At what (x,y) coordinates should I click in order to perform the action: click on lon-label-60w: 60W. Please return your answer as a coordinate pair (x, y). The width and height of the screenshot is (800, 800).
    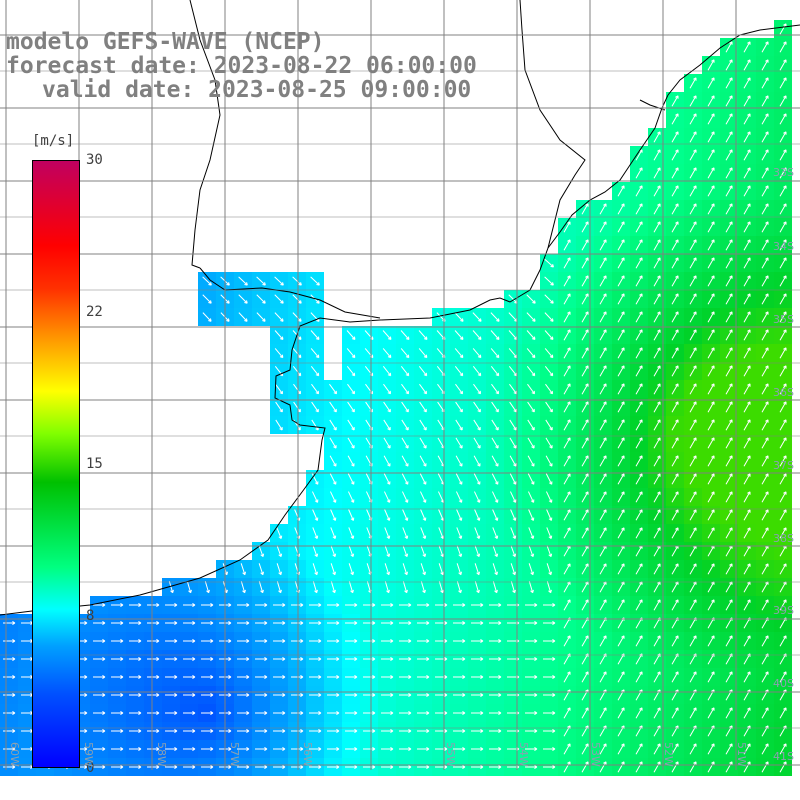
    Looking at the image, I should click on (14, 754).